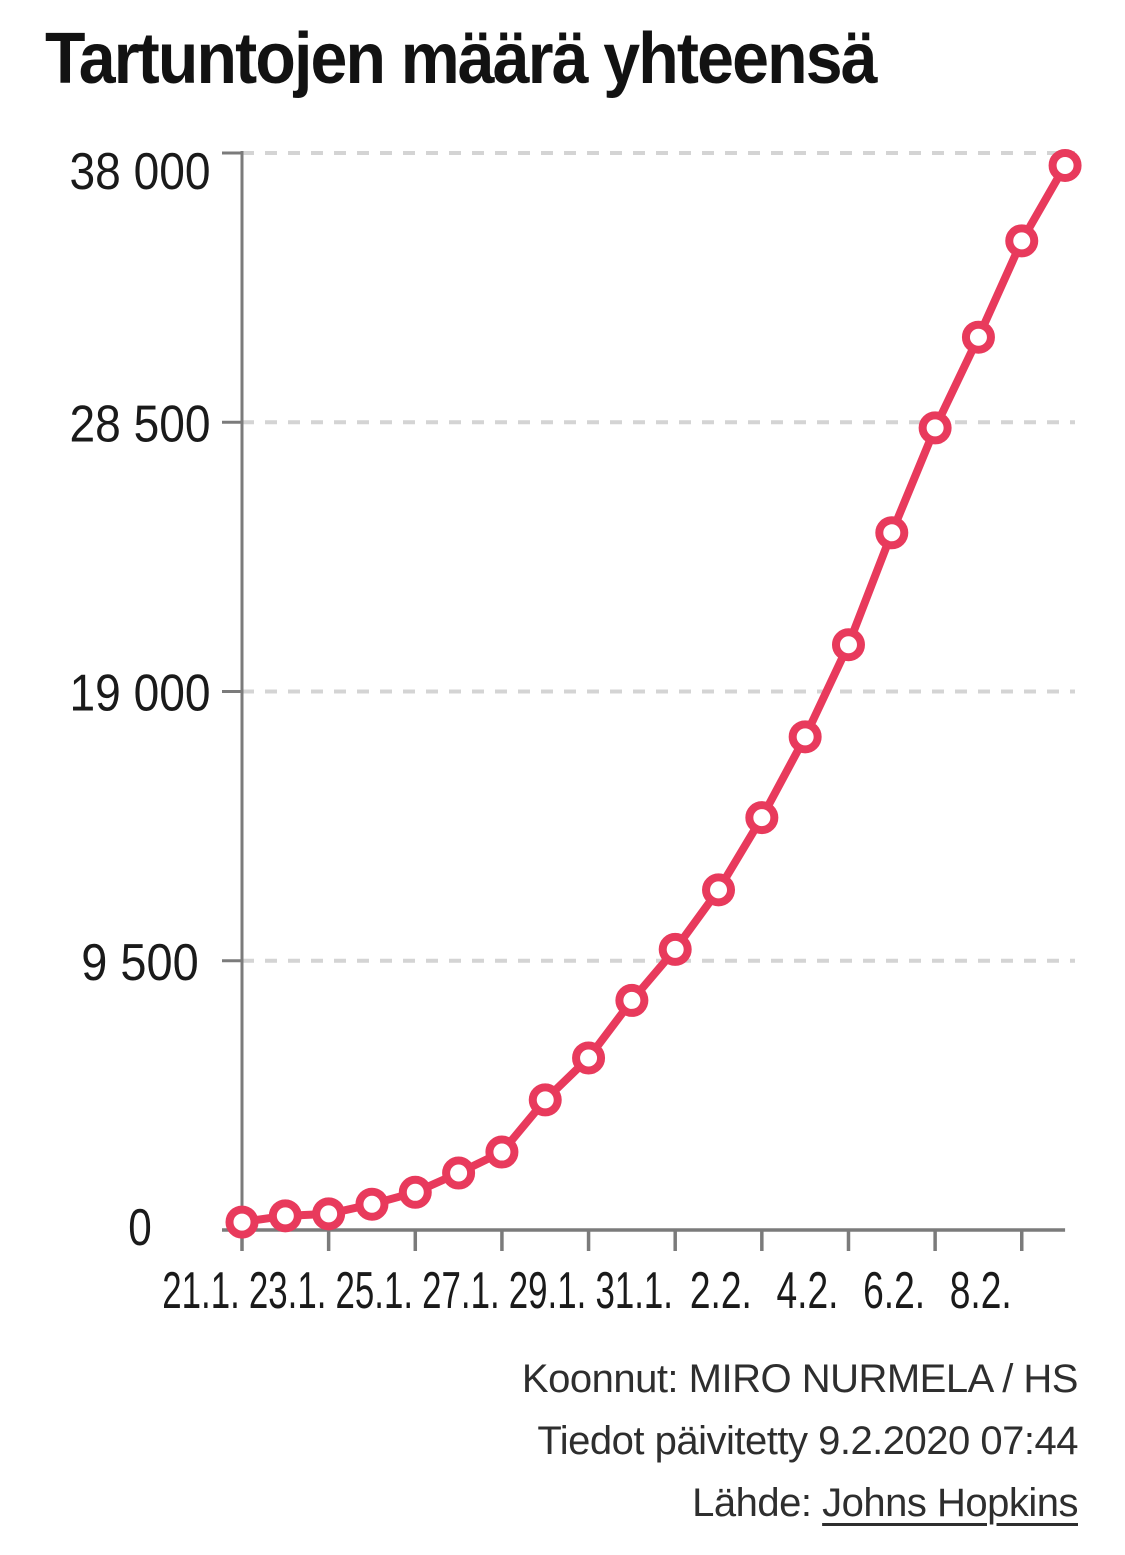  Describe the element at coordinates (375, 1291) in the screenshot. I see `x-tick-label: 25.1.` at that location.